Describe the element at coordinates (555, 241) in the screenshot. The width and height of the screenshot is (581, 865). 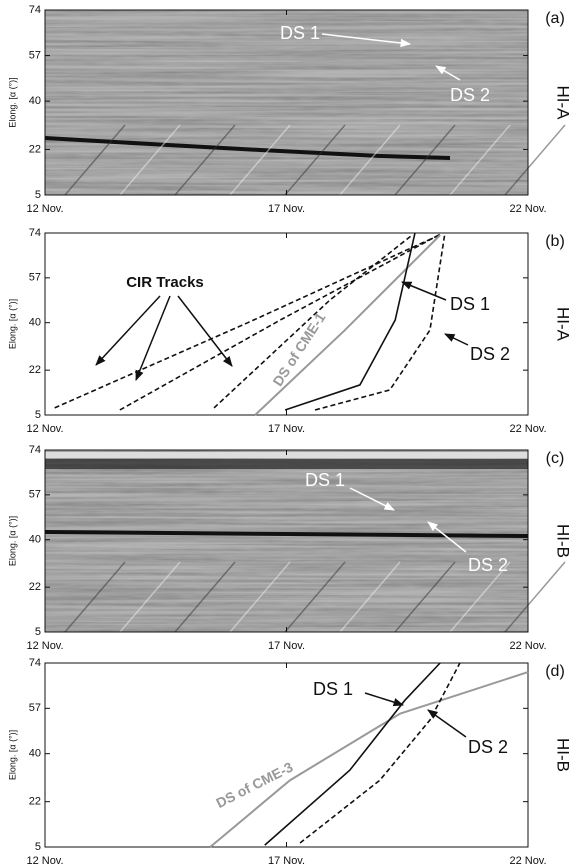
I see `panel-label: (b)` at that location.